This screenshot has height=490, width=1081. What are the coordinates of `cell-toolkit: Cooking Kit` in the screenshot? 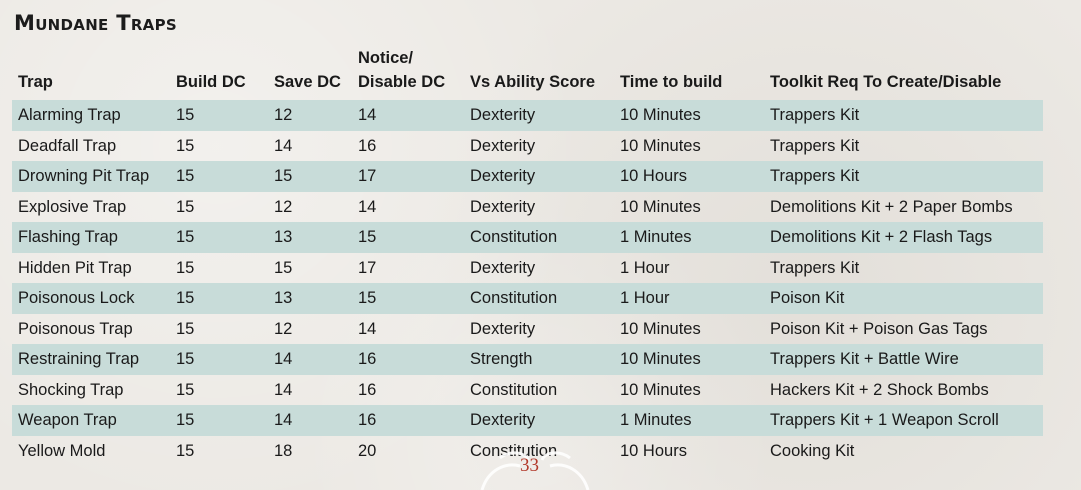 It's located at (812, 450).